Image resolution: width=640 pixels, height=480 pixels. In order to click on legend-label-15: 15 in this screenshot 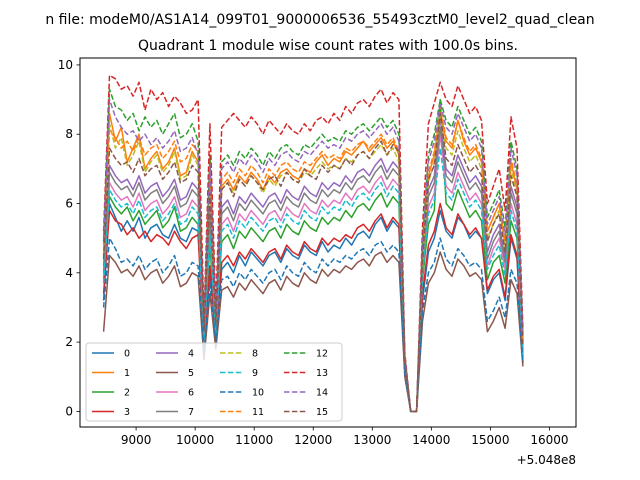, I will do `click(322, 412)`.